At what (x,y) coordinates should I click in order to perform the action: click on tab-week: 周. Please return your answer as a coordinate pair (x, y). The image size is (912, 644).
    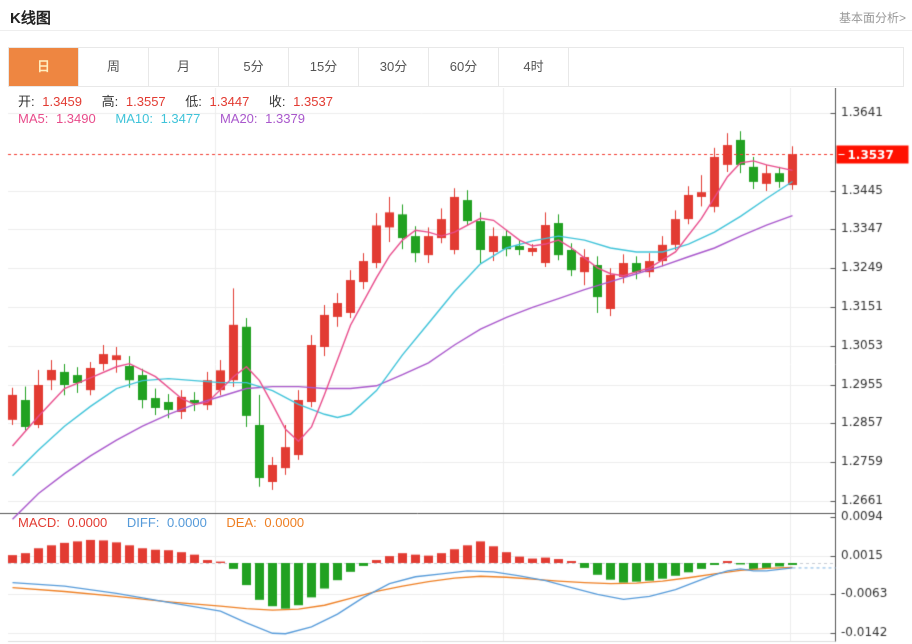
    Looking at the image, I should click on (114, 67).